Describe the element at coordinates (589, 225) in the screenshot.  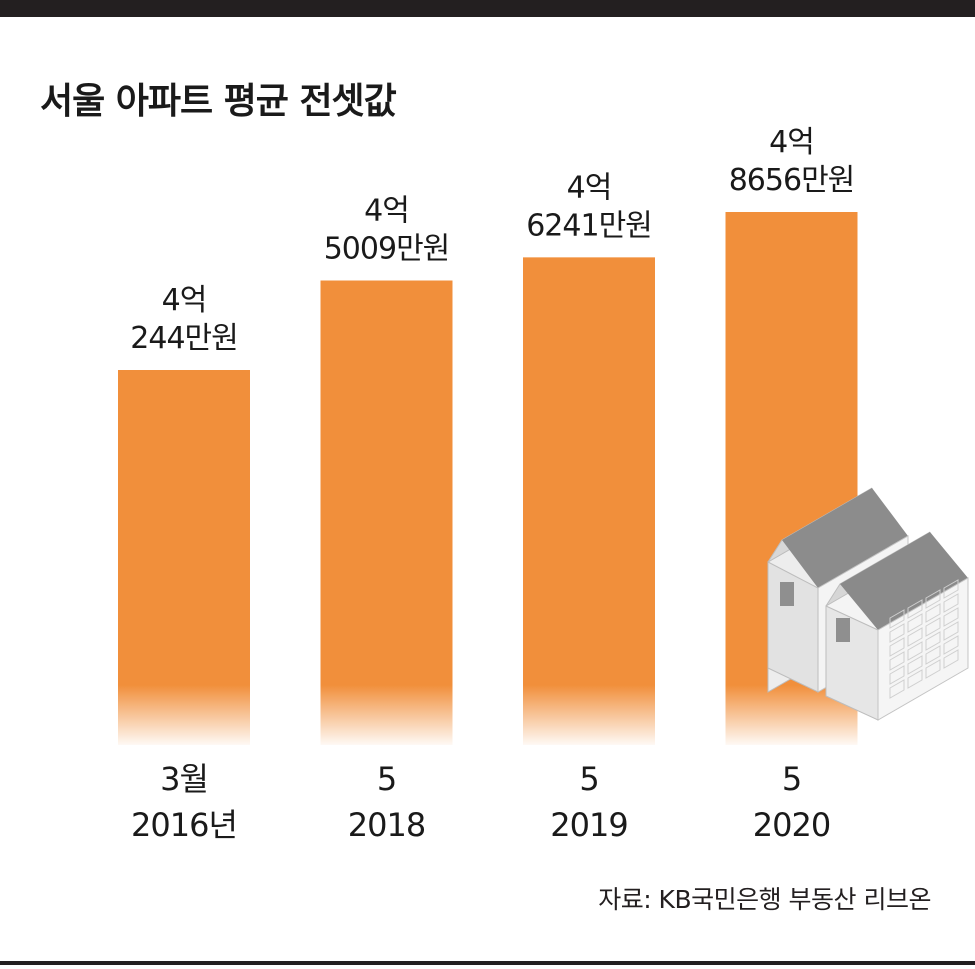
I see `value-label-2-line2: 6241만원` at that location.